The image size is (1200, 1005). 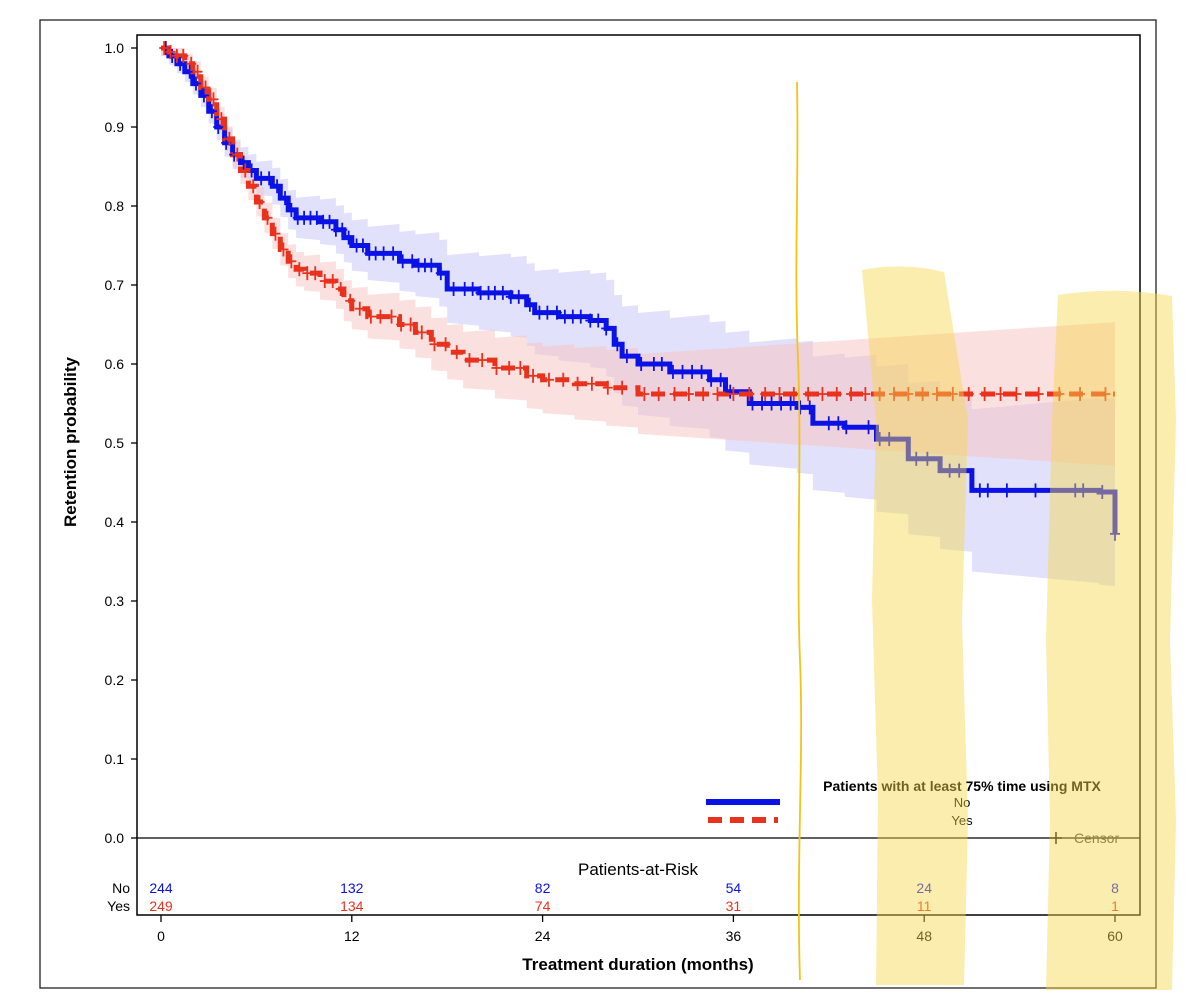 I want to click on y-tick-label: 0.3, so click(x=115, y=601).